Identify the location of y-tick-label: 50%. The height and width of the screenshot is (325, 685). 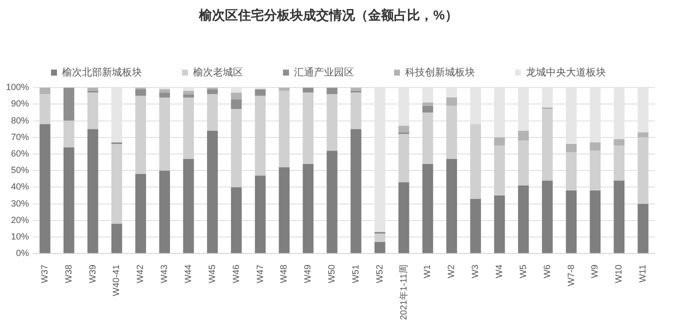
(20, 170).